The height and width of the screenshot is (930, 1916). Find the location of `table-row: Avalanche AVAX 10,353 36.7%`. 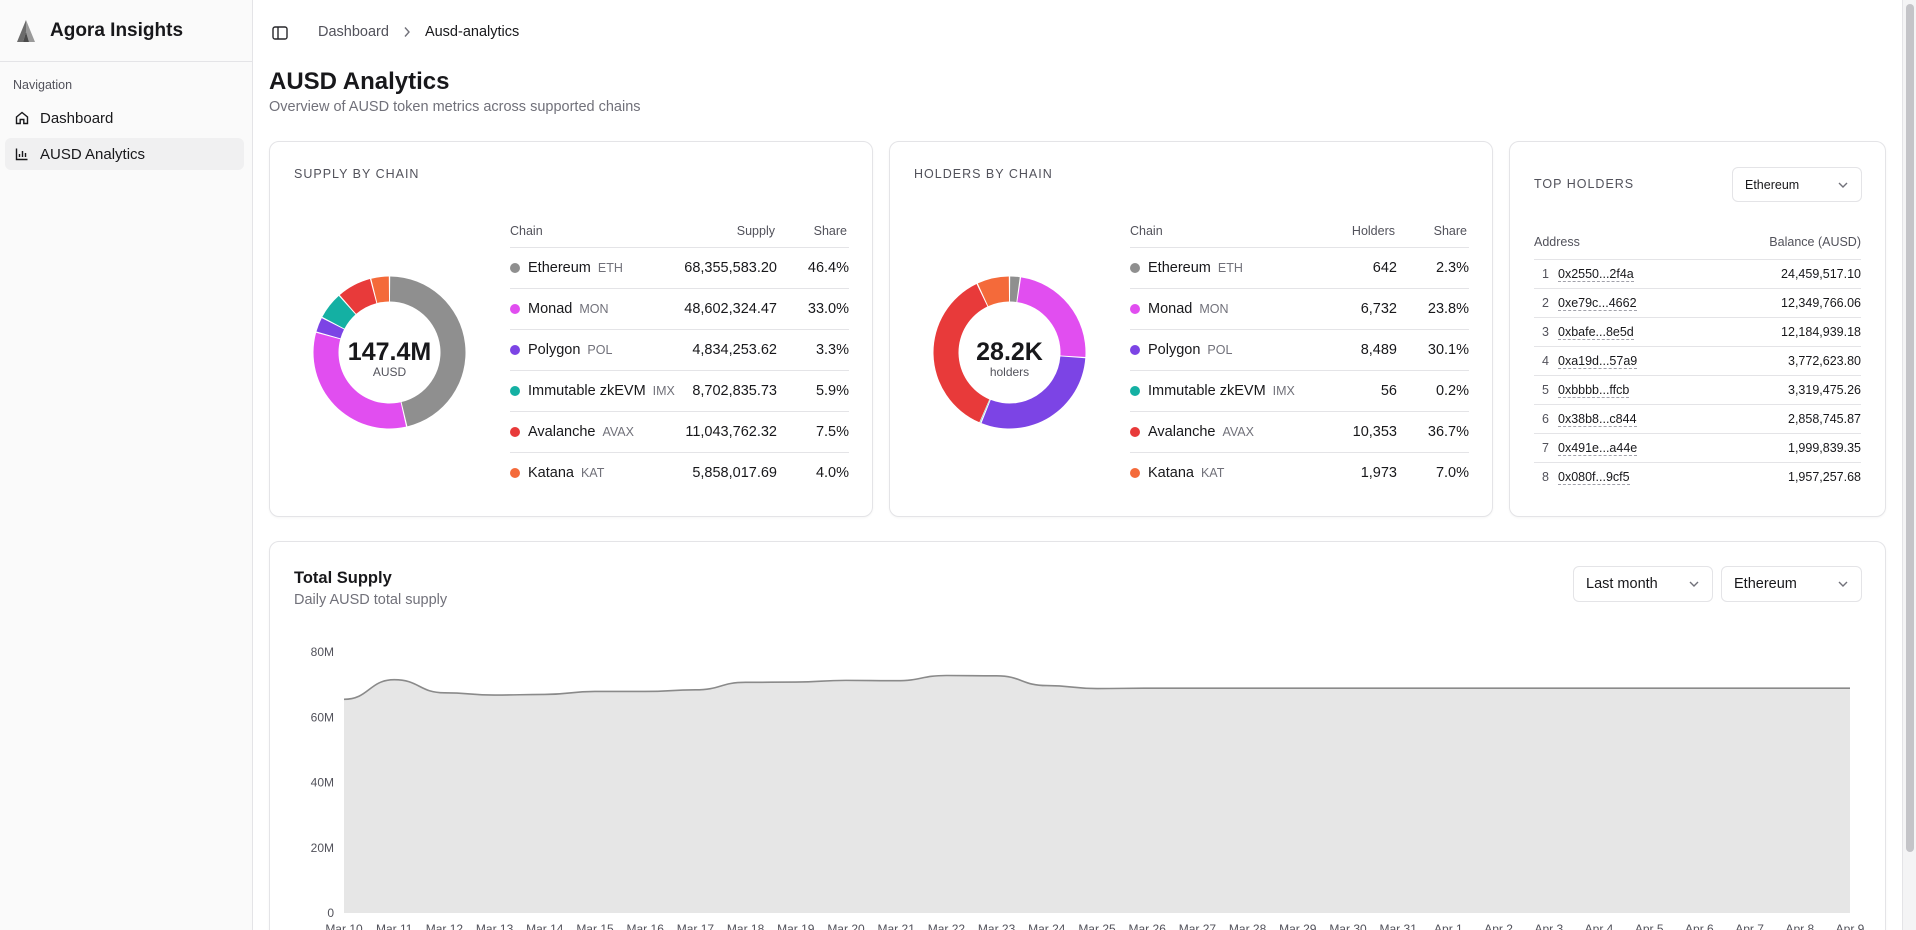

table-row: Avalanche AVAX 10,353 36.7% is located at coordinates (1299, 431).